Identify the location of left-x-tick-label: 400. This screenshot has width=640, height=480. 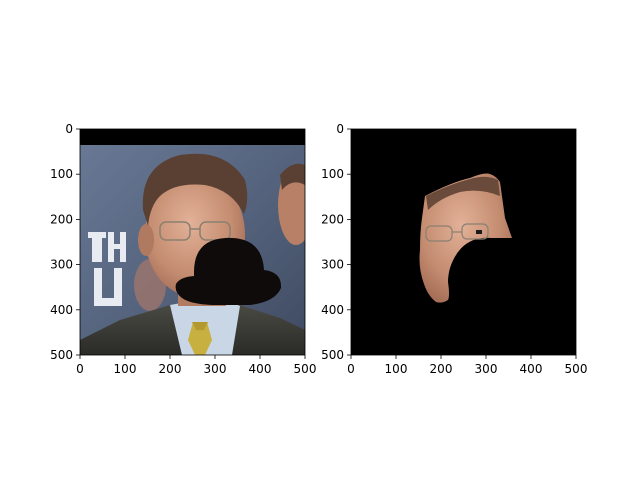
(260, 369).